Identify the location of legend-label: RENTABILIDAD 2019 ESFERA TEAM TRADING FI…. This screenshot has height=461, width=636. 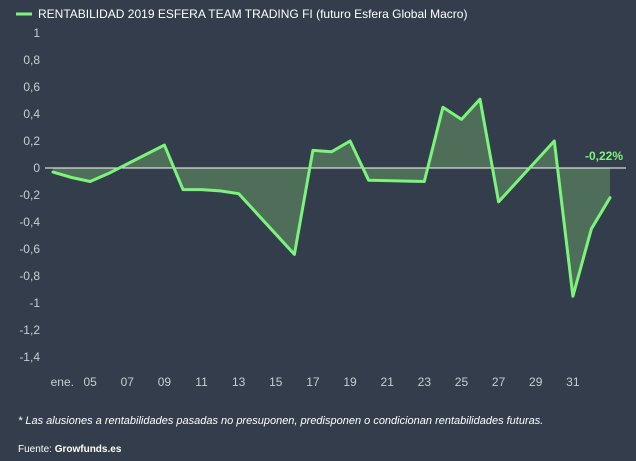
(252, 14).